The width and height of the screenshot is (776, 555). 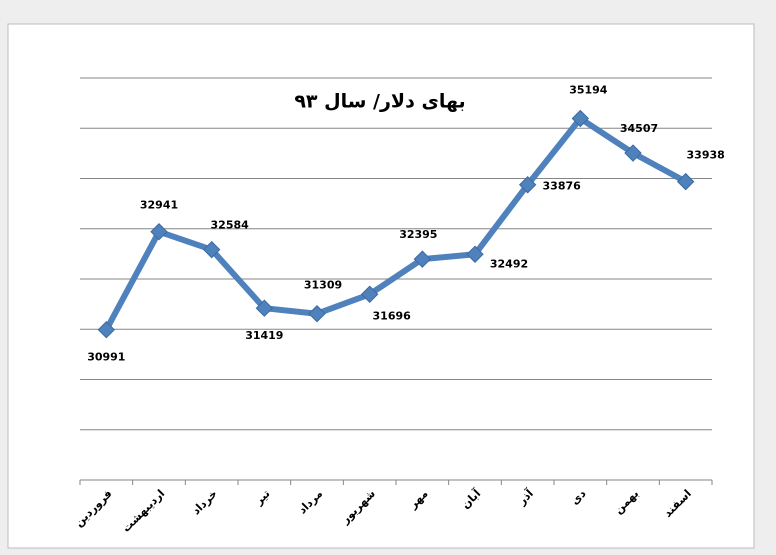 I want to click on data-label: 32941, so click(x=159, y=205).